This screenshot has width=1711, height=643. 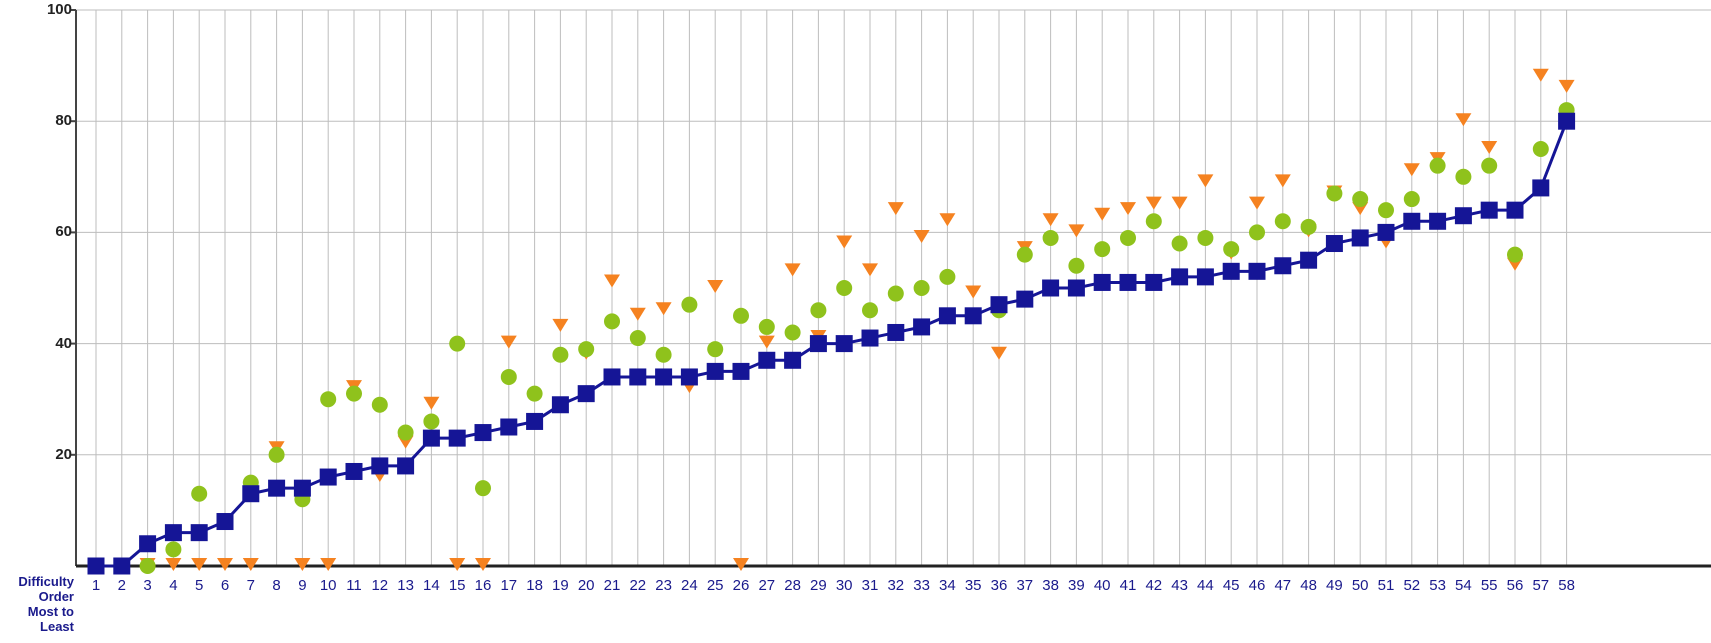 I want to click on x-tick-label: 57, so click(x=1540, y=585).